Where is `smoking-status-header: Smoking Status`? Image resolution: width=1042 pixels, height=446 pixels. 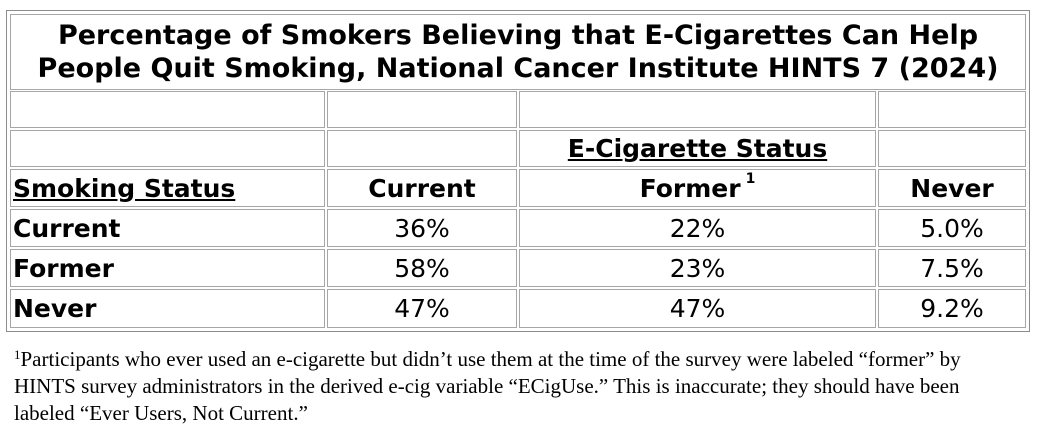 smoking-status-header: Smoking Status is located at coordinates (167, 188).